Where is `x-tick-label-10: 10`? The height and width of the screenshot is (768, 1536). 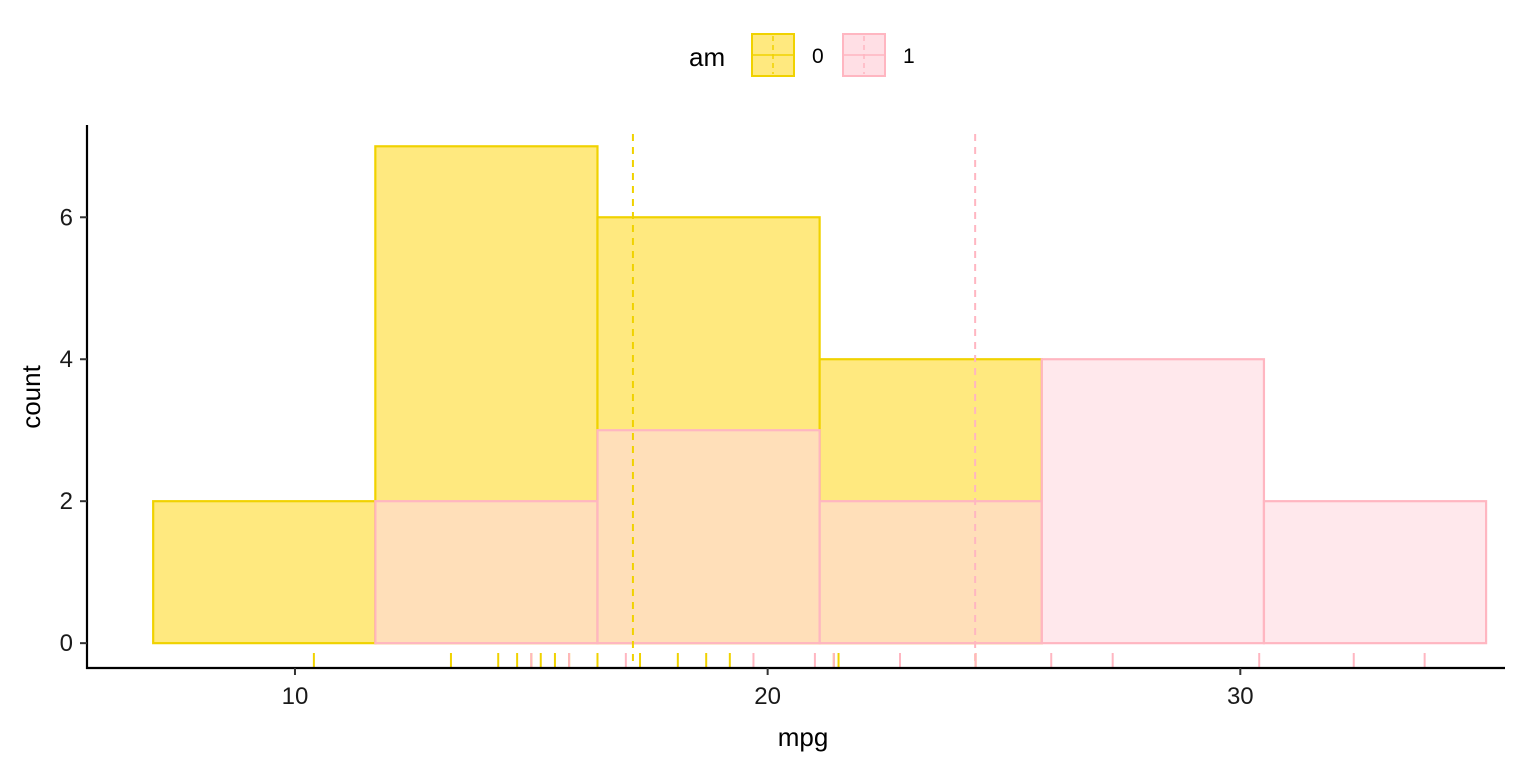 x-tick-label-10: 10 is located at coordinates (295, 696).